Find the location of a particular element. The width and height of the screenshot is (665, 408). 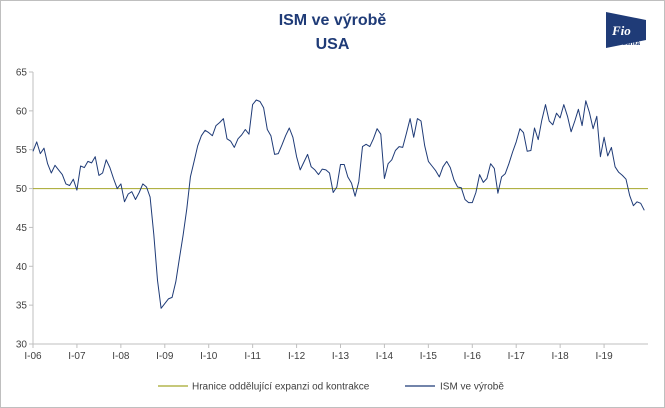

x-tick-label: I-13 is located at coordinates (341, 356).